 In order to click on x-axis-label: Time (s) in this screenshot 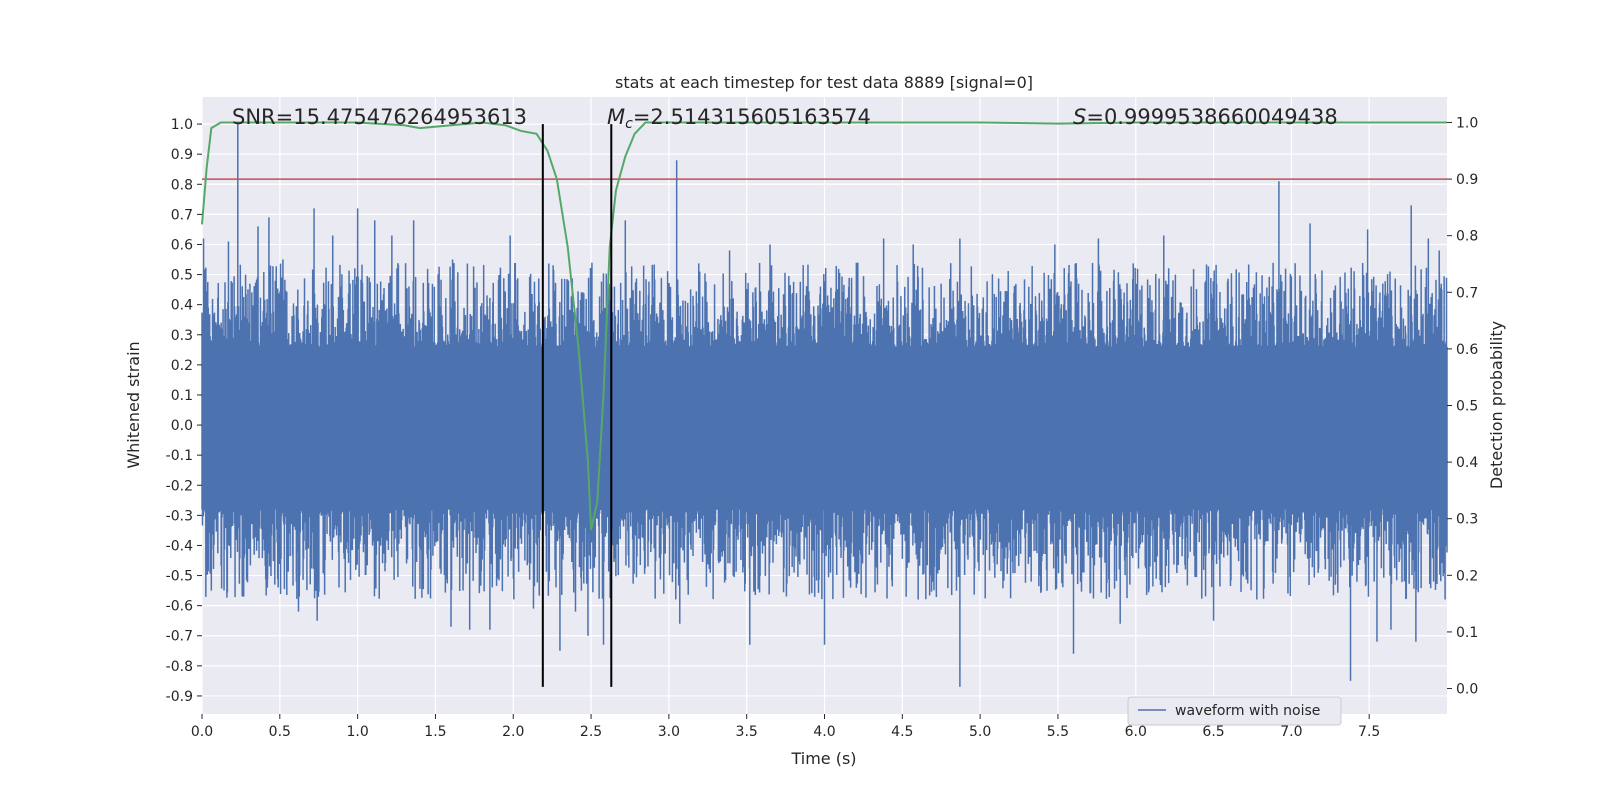, I will do `click(823, 758)`.